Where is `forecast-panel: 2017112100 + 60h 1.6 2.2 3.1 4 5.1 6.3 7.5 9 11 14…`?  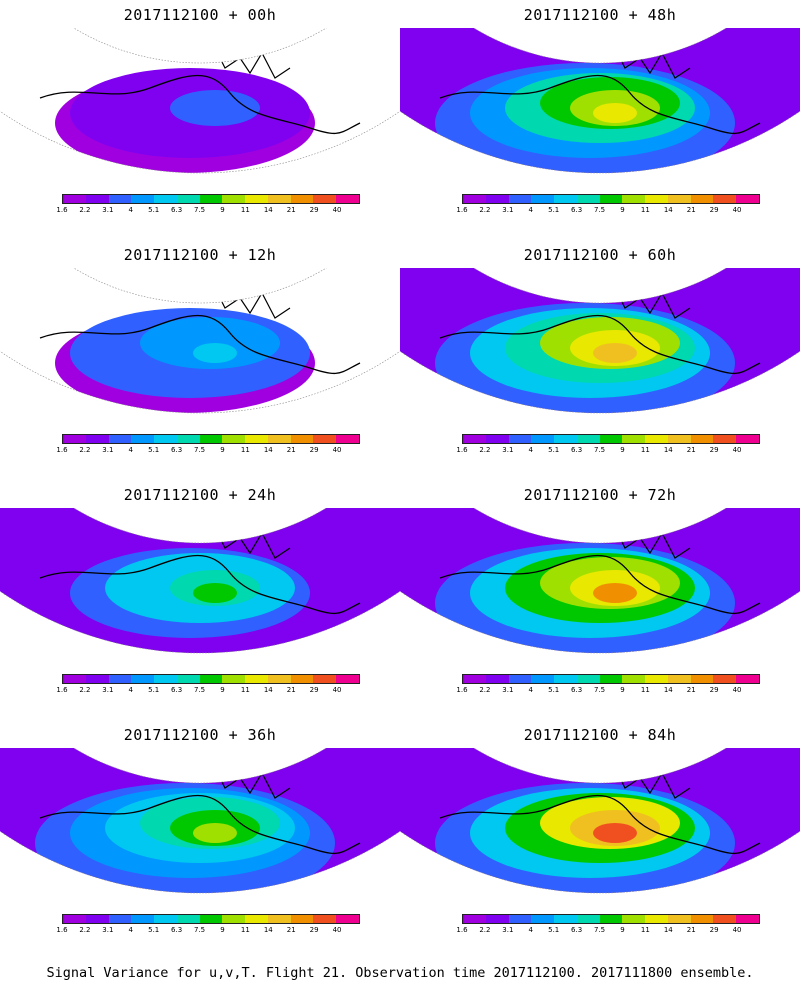
forecast-panel: 2017112100 + 60h 1.6 2.2 3.1 4 5.1 6.3 7.5 9 11 14… is located at coordinates (600, 365).